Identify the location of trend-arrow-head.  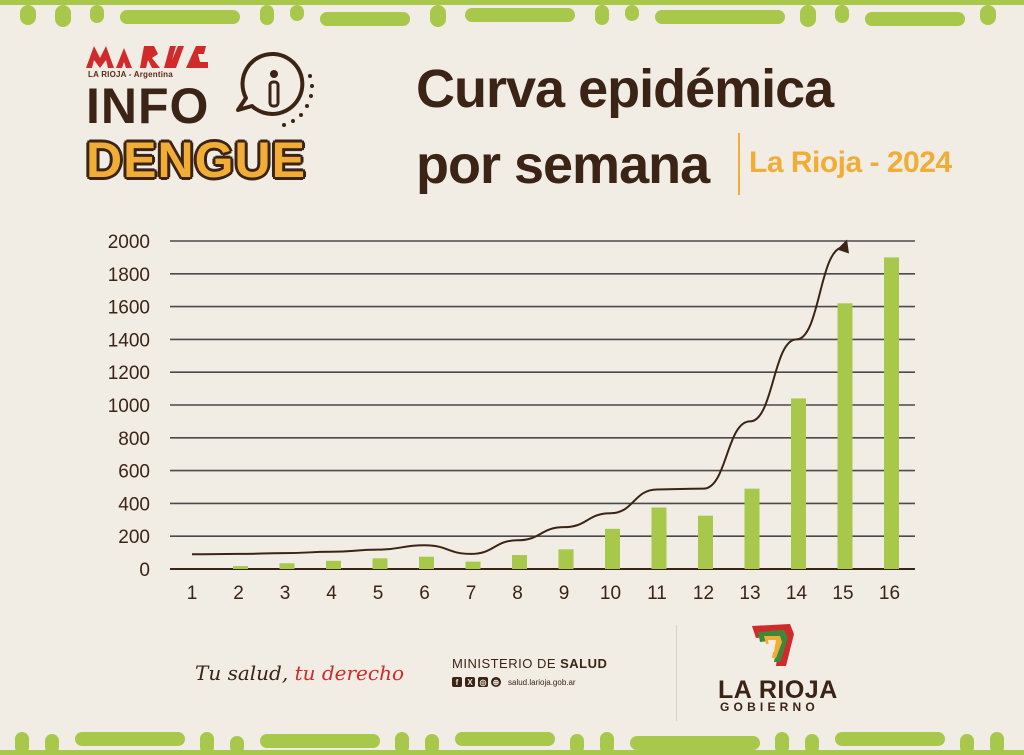
(843, 246).